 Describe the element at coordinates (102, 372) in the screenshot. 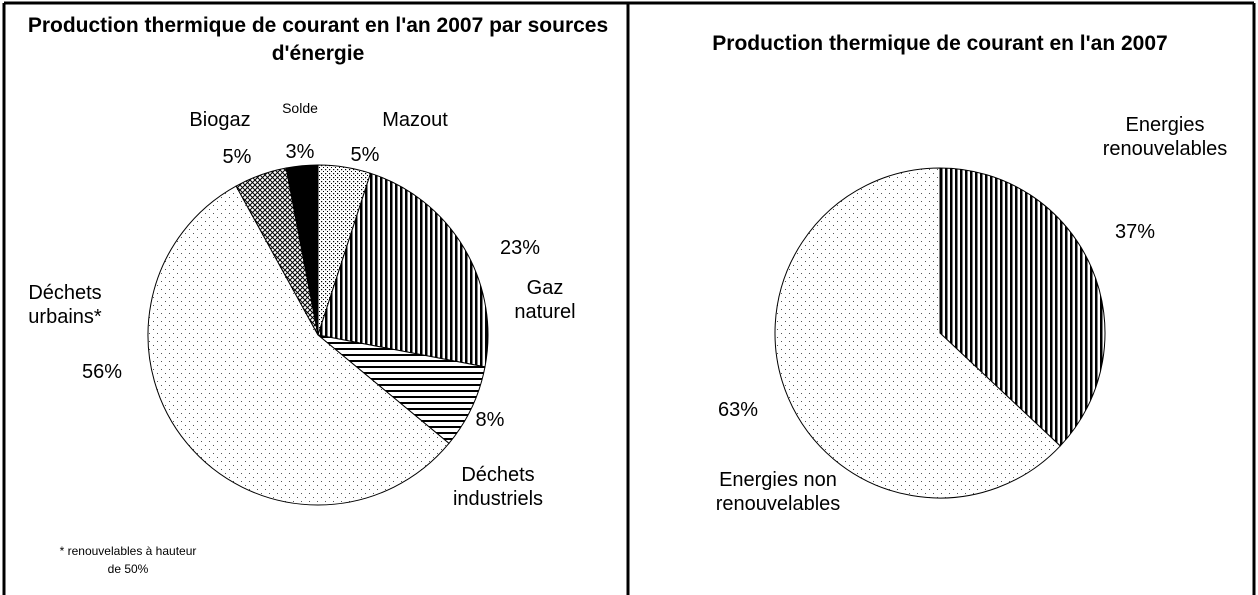

I see `value-label: 56%` at that location.